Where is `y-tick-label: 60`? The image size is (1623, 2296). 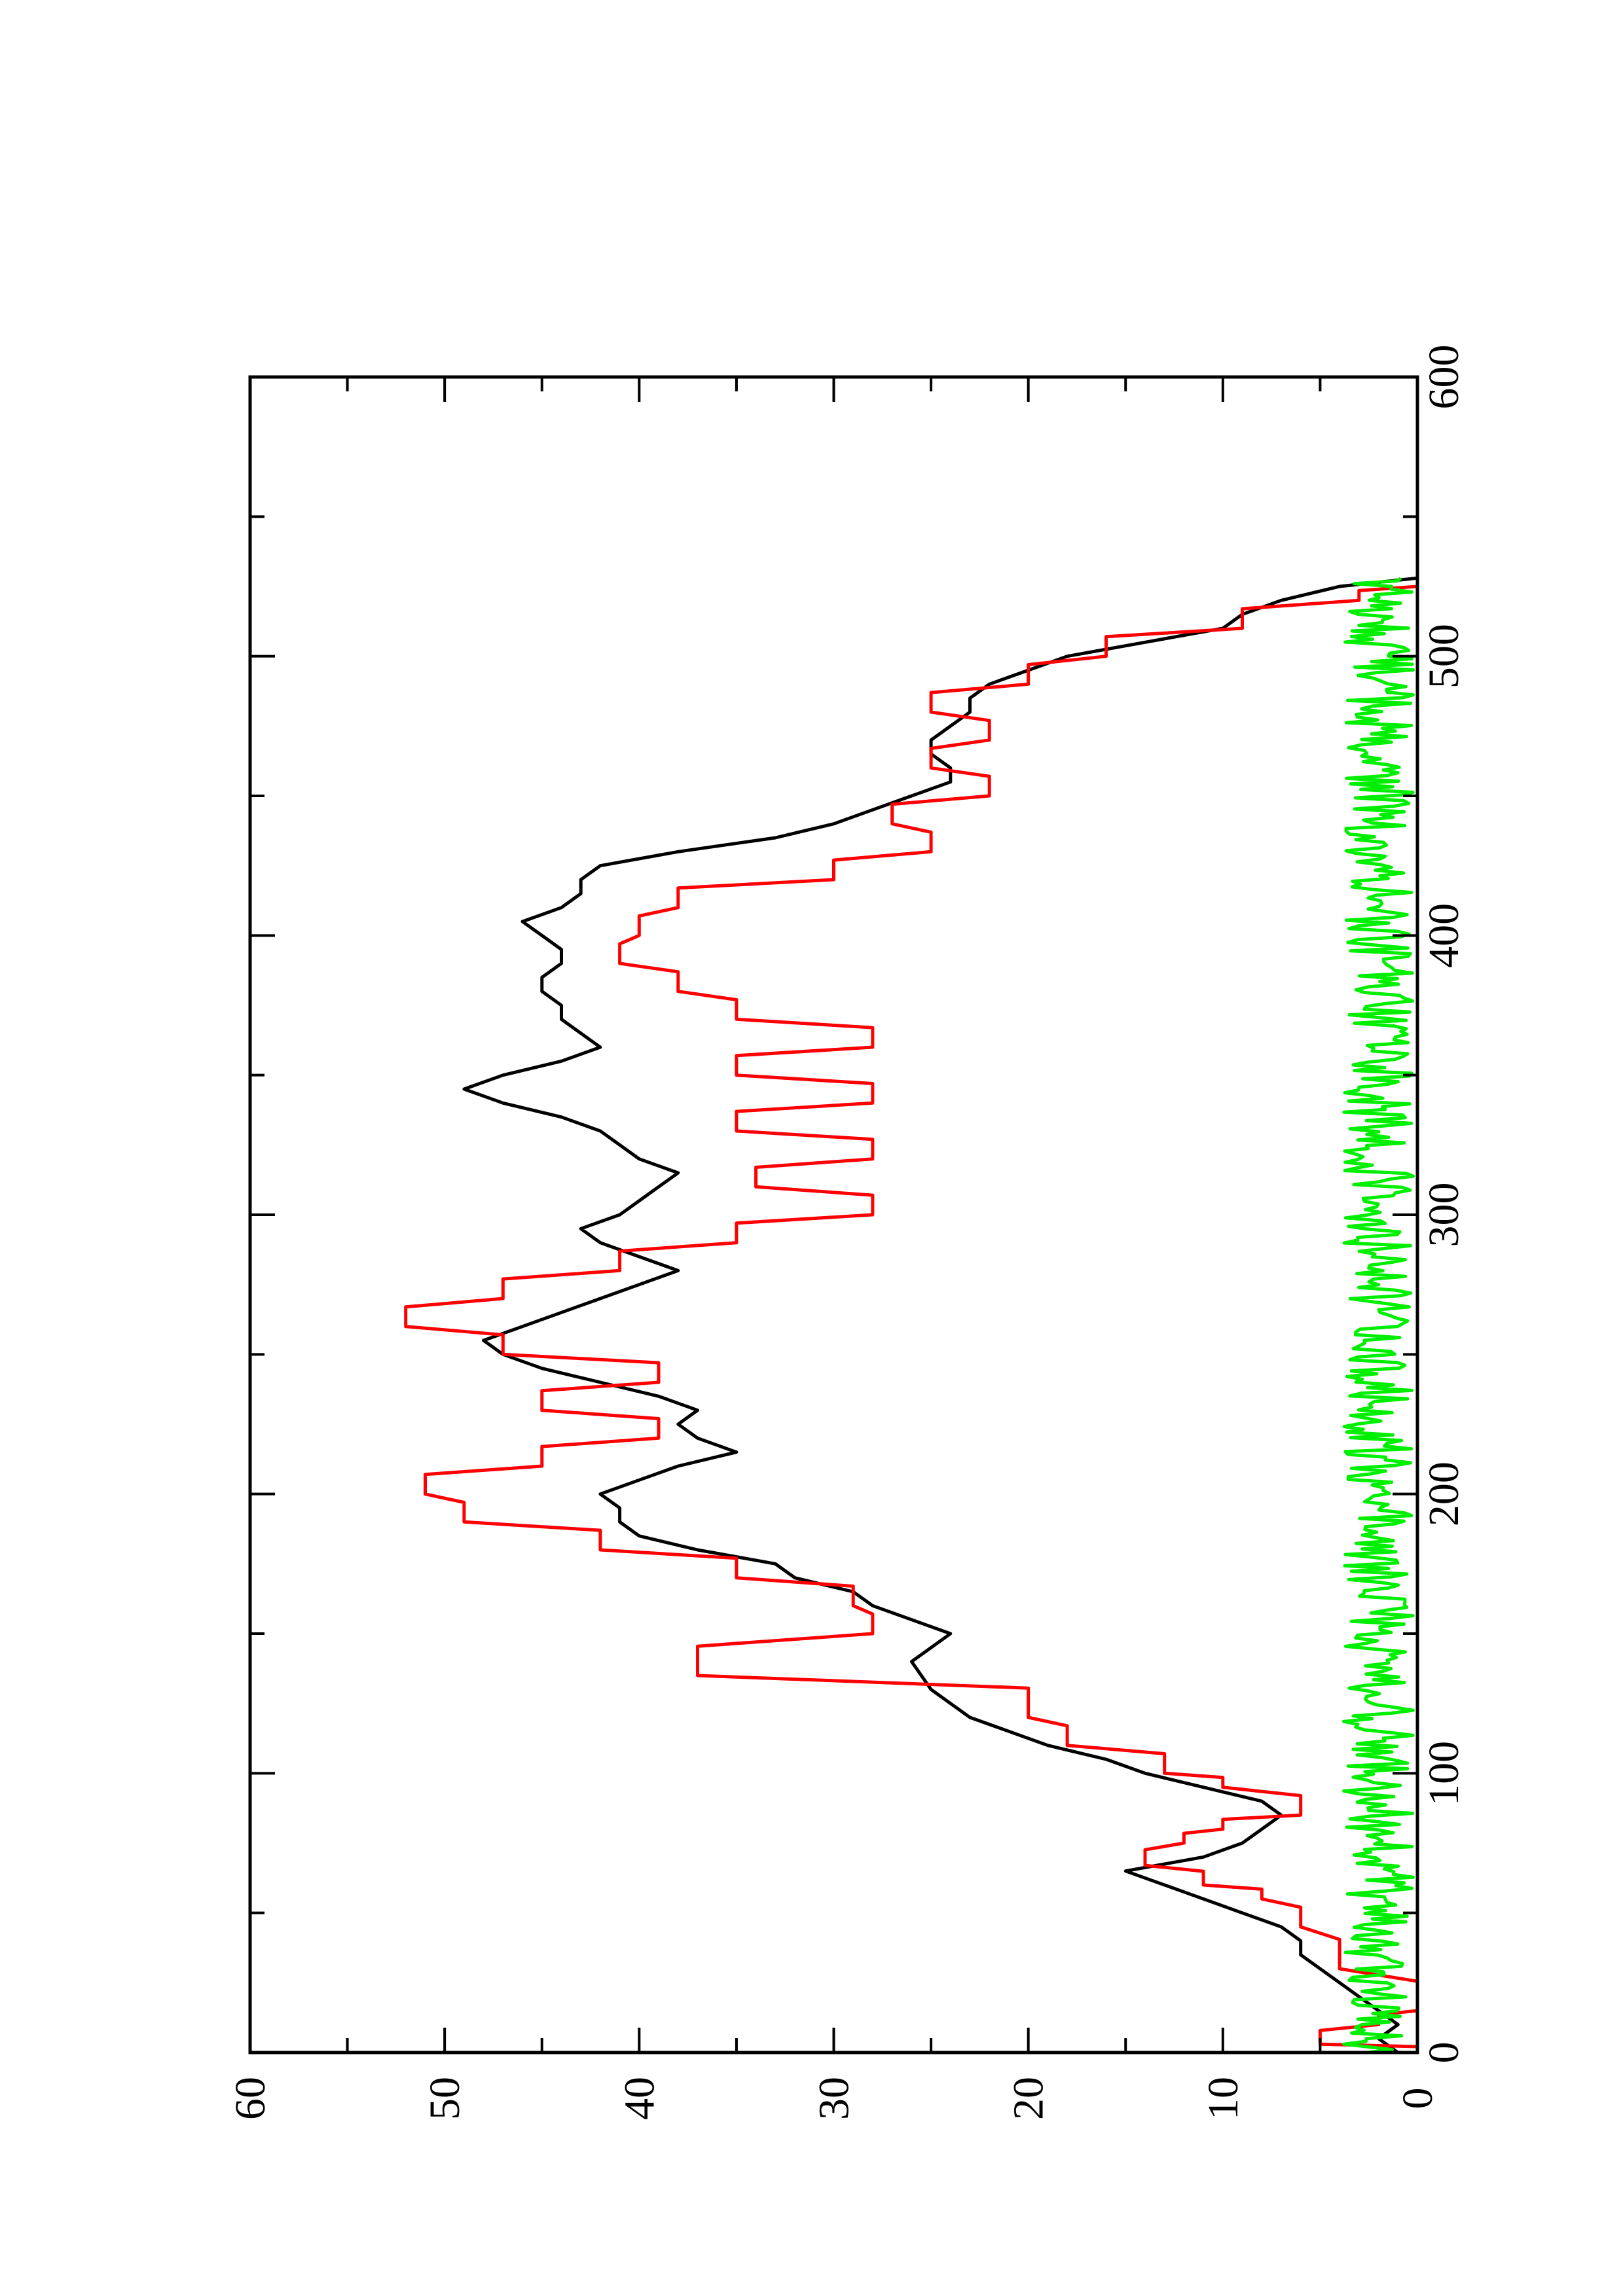
y-tick-label: 60 is located at coordinates (250, 2098).